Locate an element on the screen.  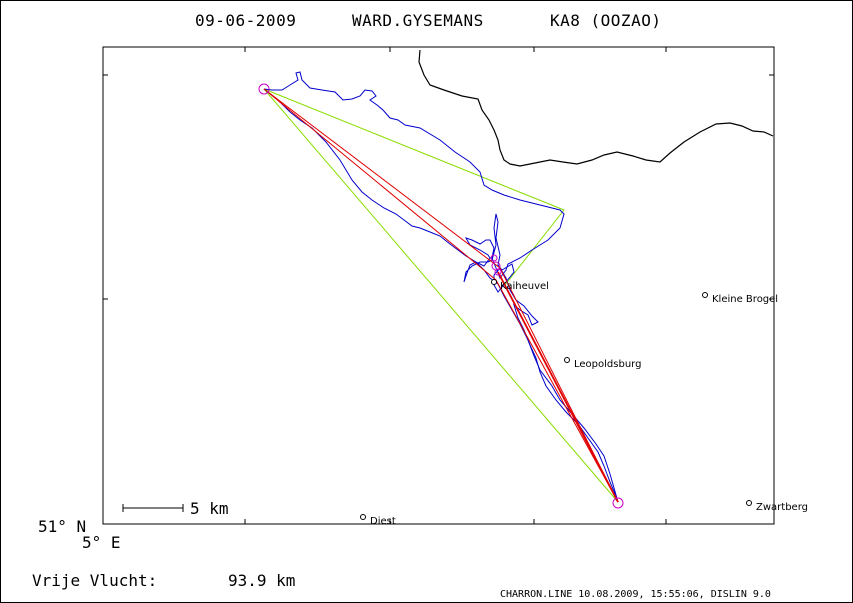
flight-type-label: Vrije Vlucht: is located at coordinates (94, 580).